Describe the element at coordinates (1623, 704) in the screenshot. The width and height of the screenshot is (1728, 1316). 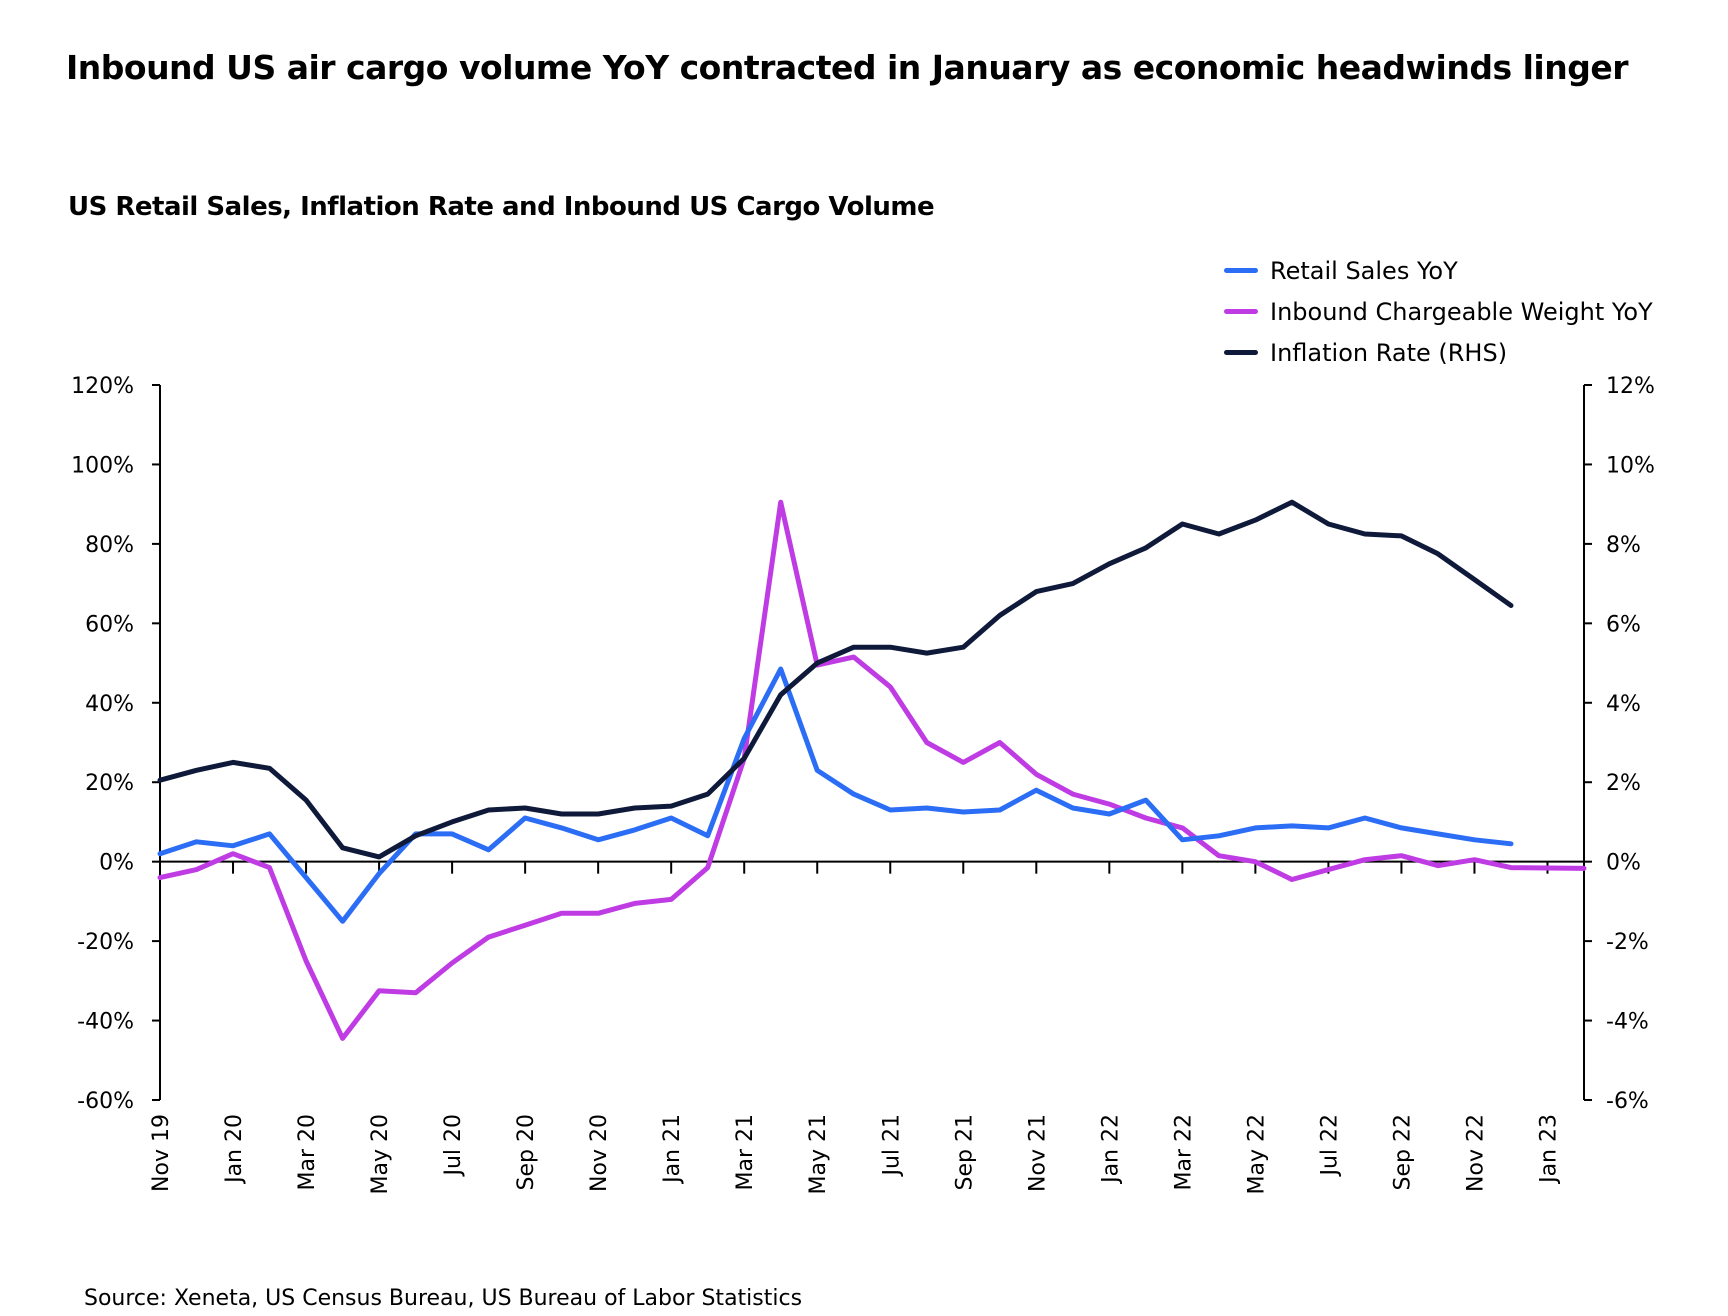
I see `right-tick-label: 4%` at that location.